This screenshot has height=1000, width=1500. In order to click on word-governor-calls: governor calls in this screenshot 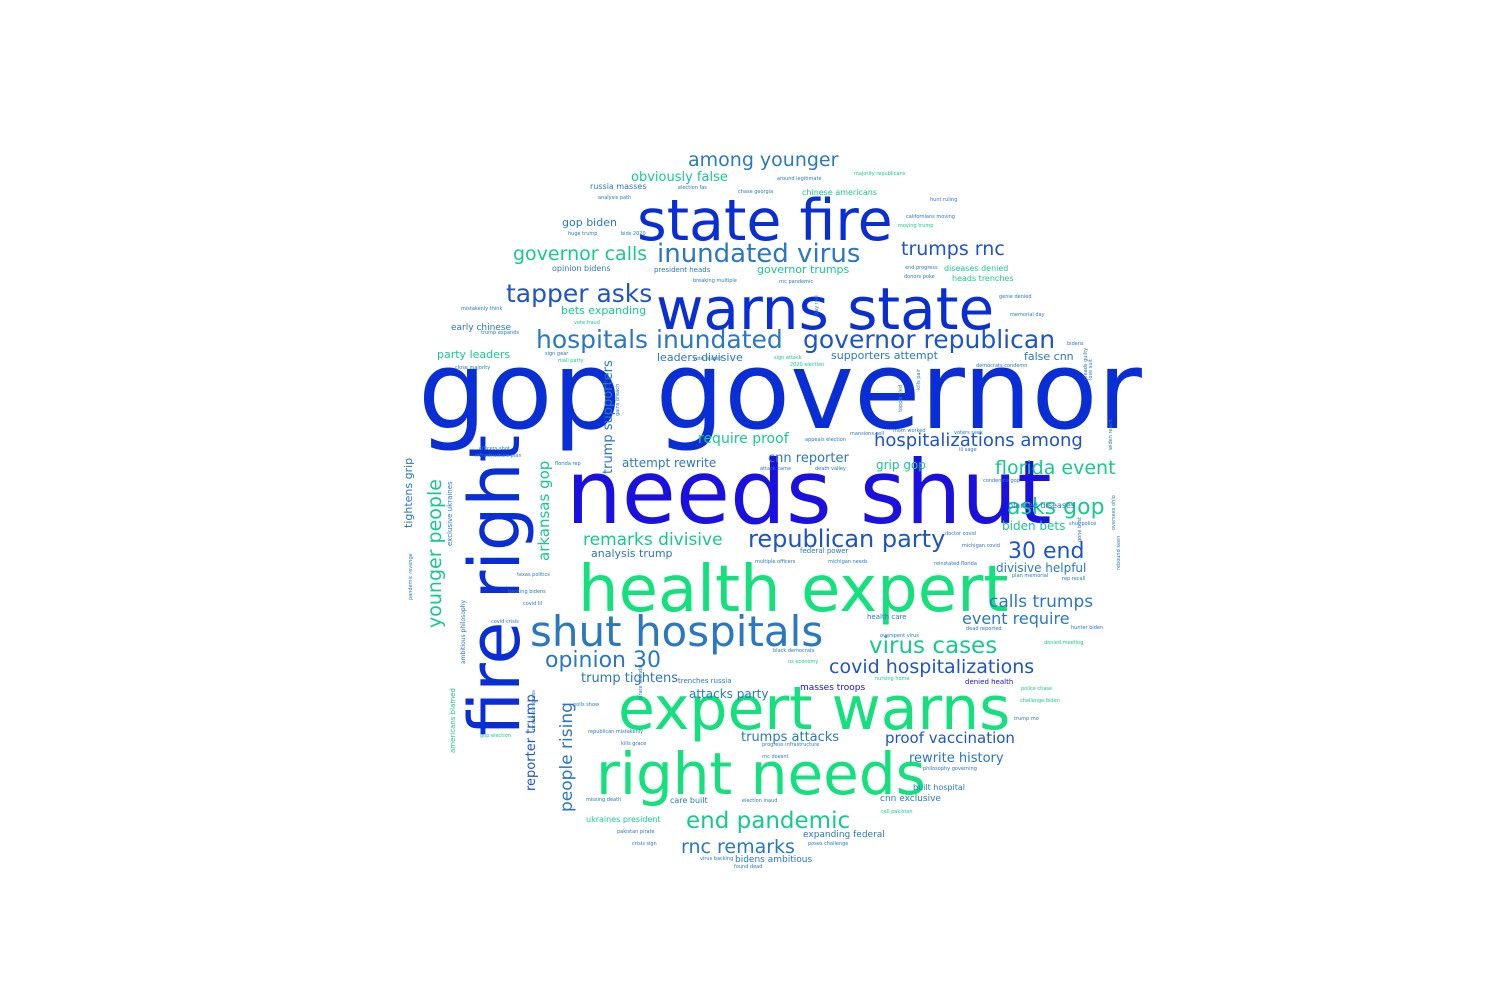, I will do `click(580, 254)`.